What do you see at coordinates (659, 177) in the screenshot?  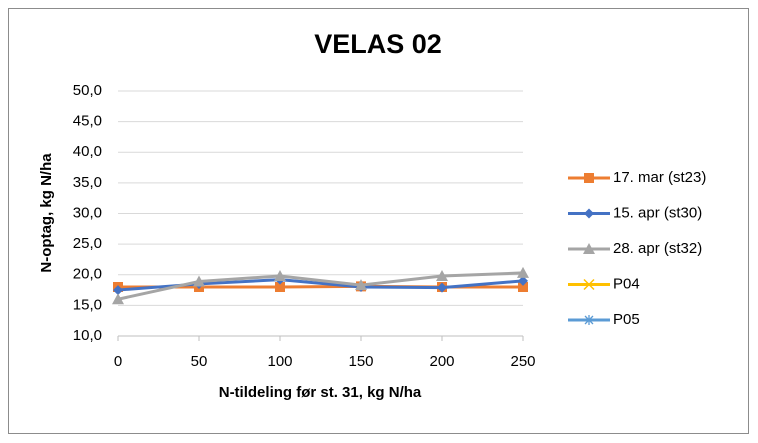 I see `legend-label: 17. mar (st23)` at bounding box center [659, 177].